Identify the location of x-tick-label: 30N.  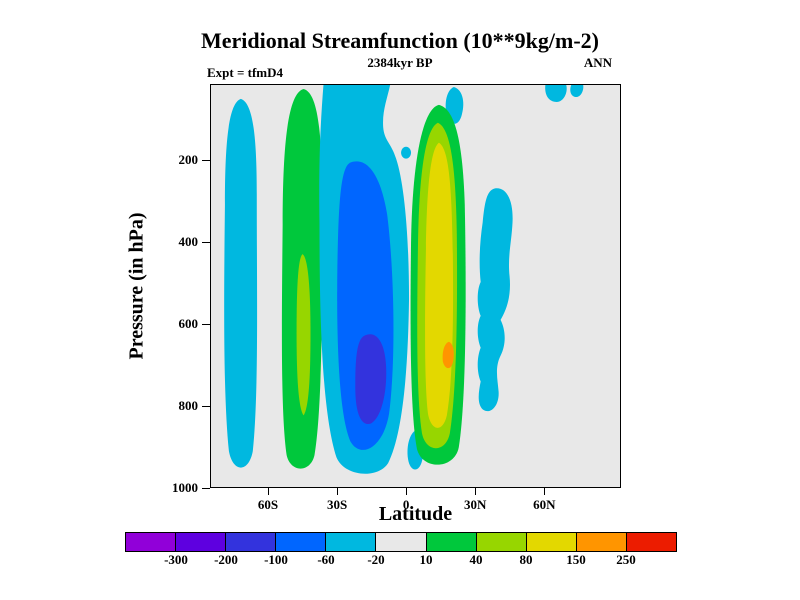
(475, 504).